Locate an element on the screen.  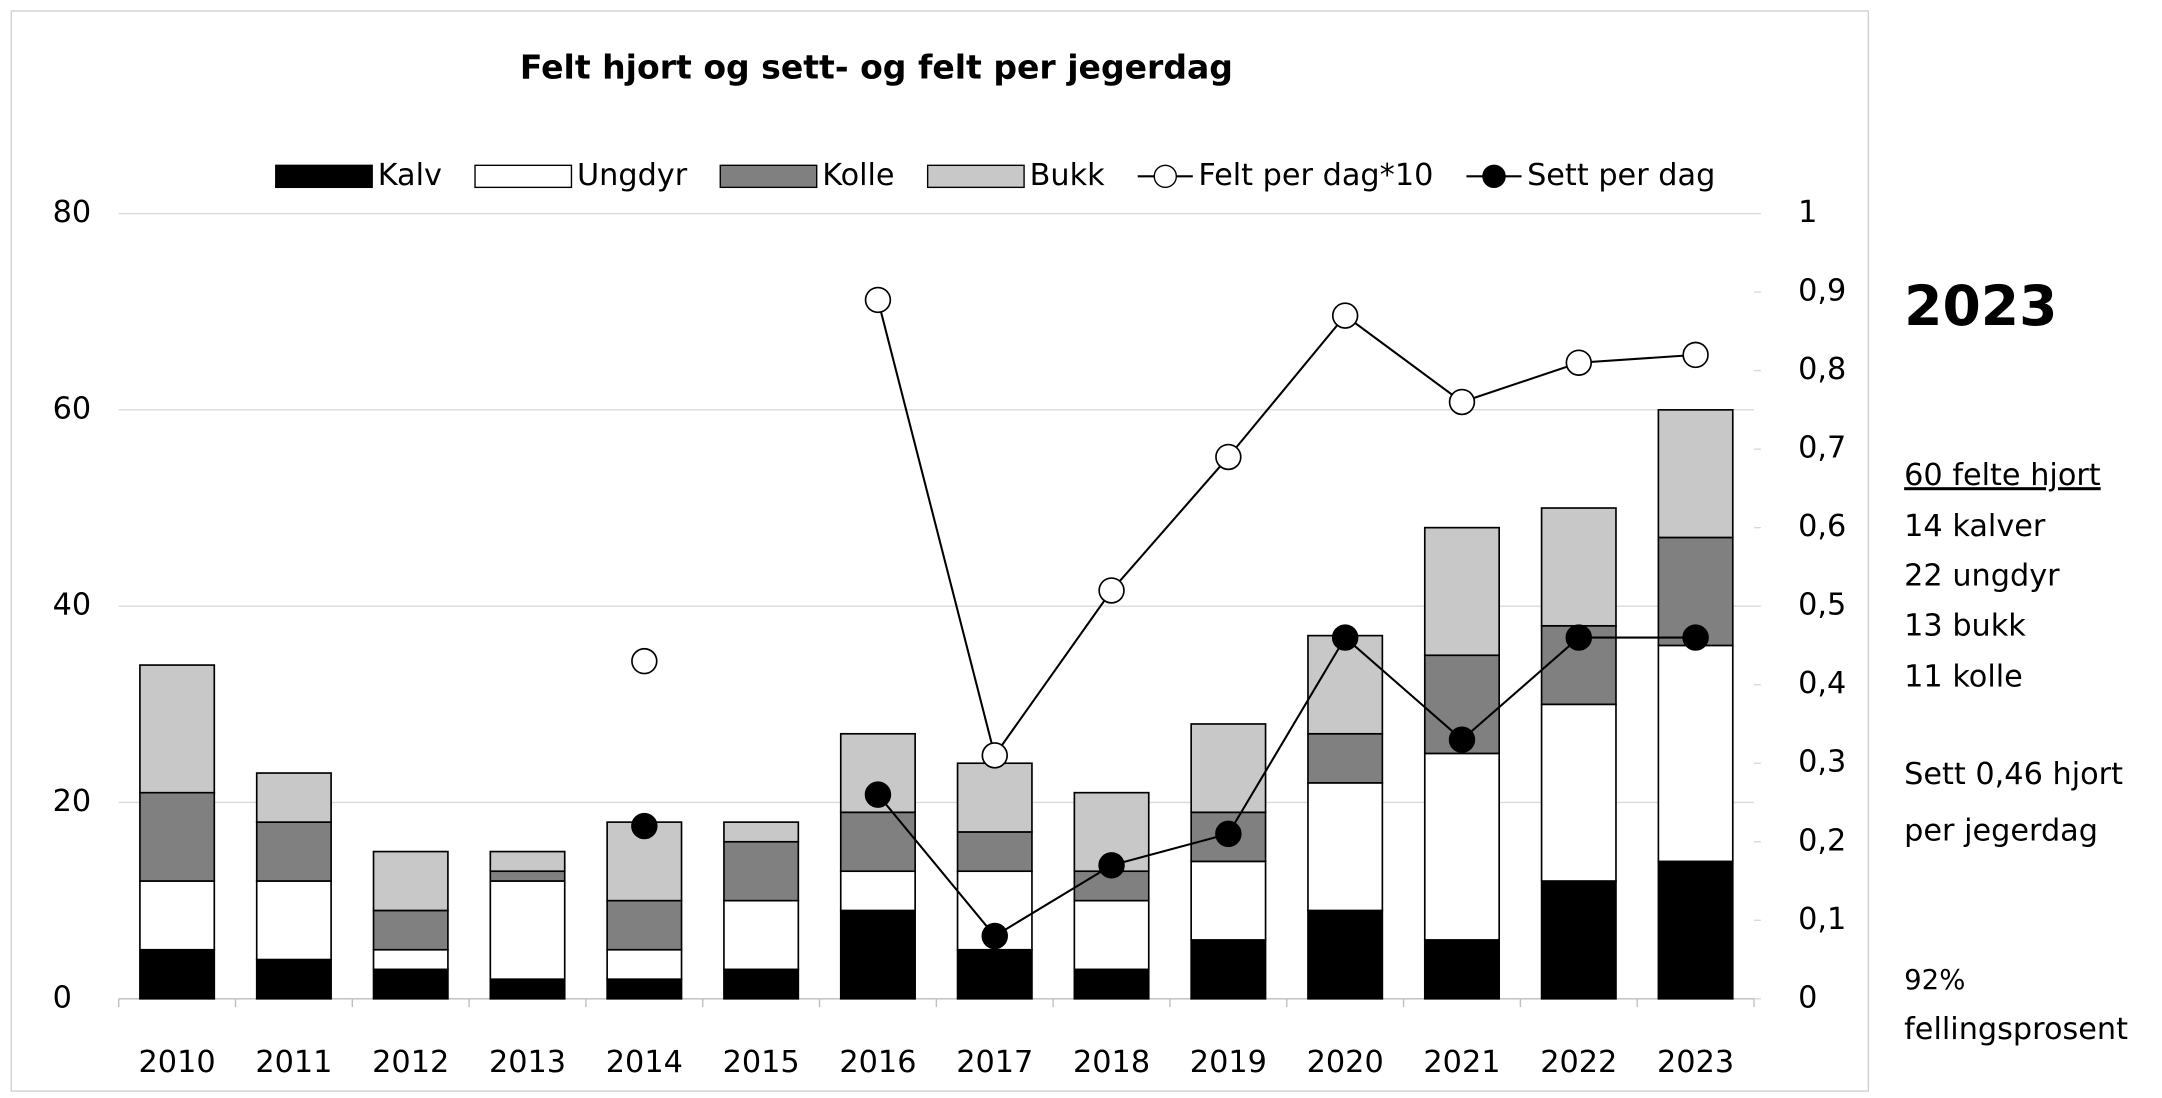
legend-label: Kalv is located at coordinates (410, 175).